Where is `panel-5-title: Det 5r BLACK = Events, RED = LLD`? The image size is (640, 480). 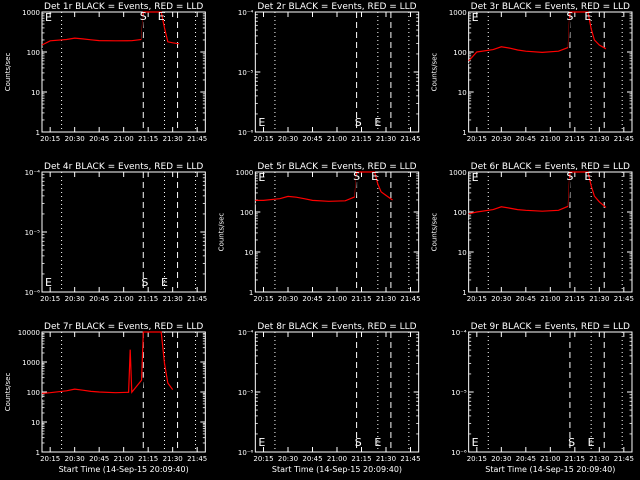
panel-5-title: Det 5r BLACK = Events, RED = LLD is located at coordinates (336, 167).